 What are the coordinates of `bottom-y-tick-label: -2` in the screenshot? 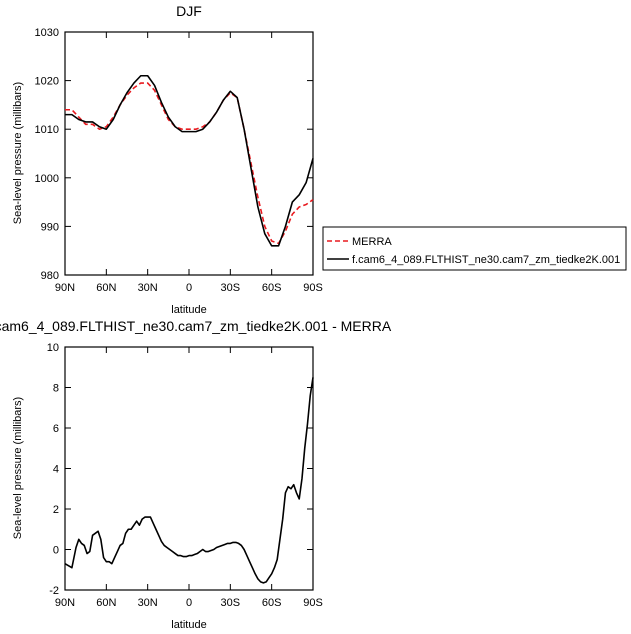 It's located at (54, 591).